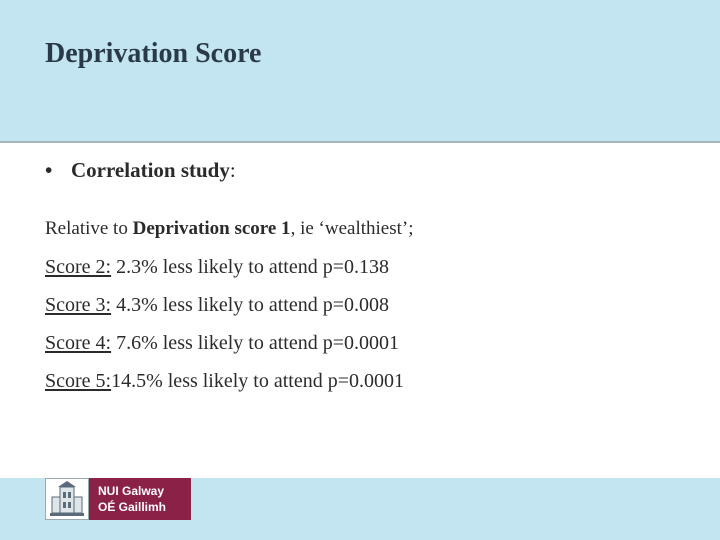 This screenshot has width=720, height=540. I want to click on bullet-label: Correlation study, so click(150, 170).